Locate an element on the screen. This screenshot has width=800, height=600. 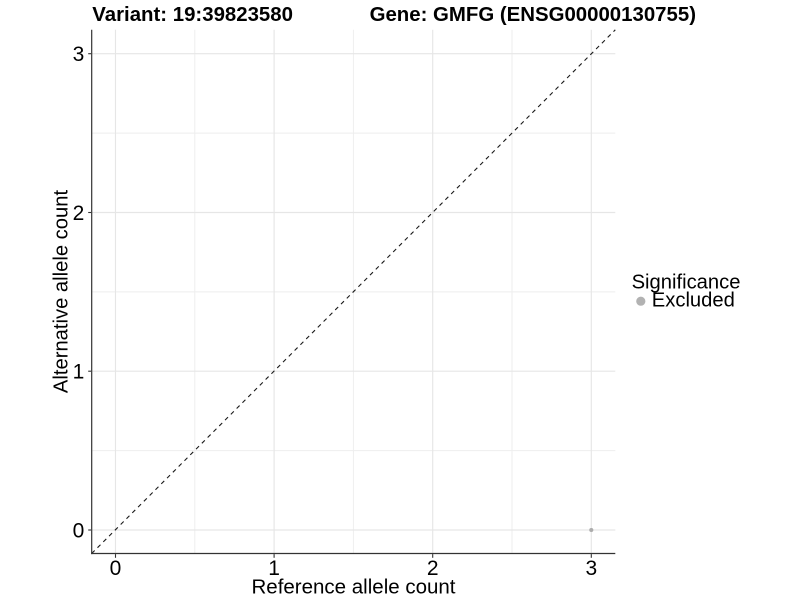
svg-text: Variant: 19:39823580 is located at coordinates (192, 15).